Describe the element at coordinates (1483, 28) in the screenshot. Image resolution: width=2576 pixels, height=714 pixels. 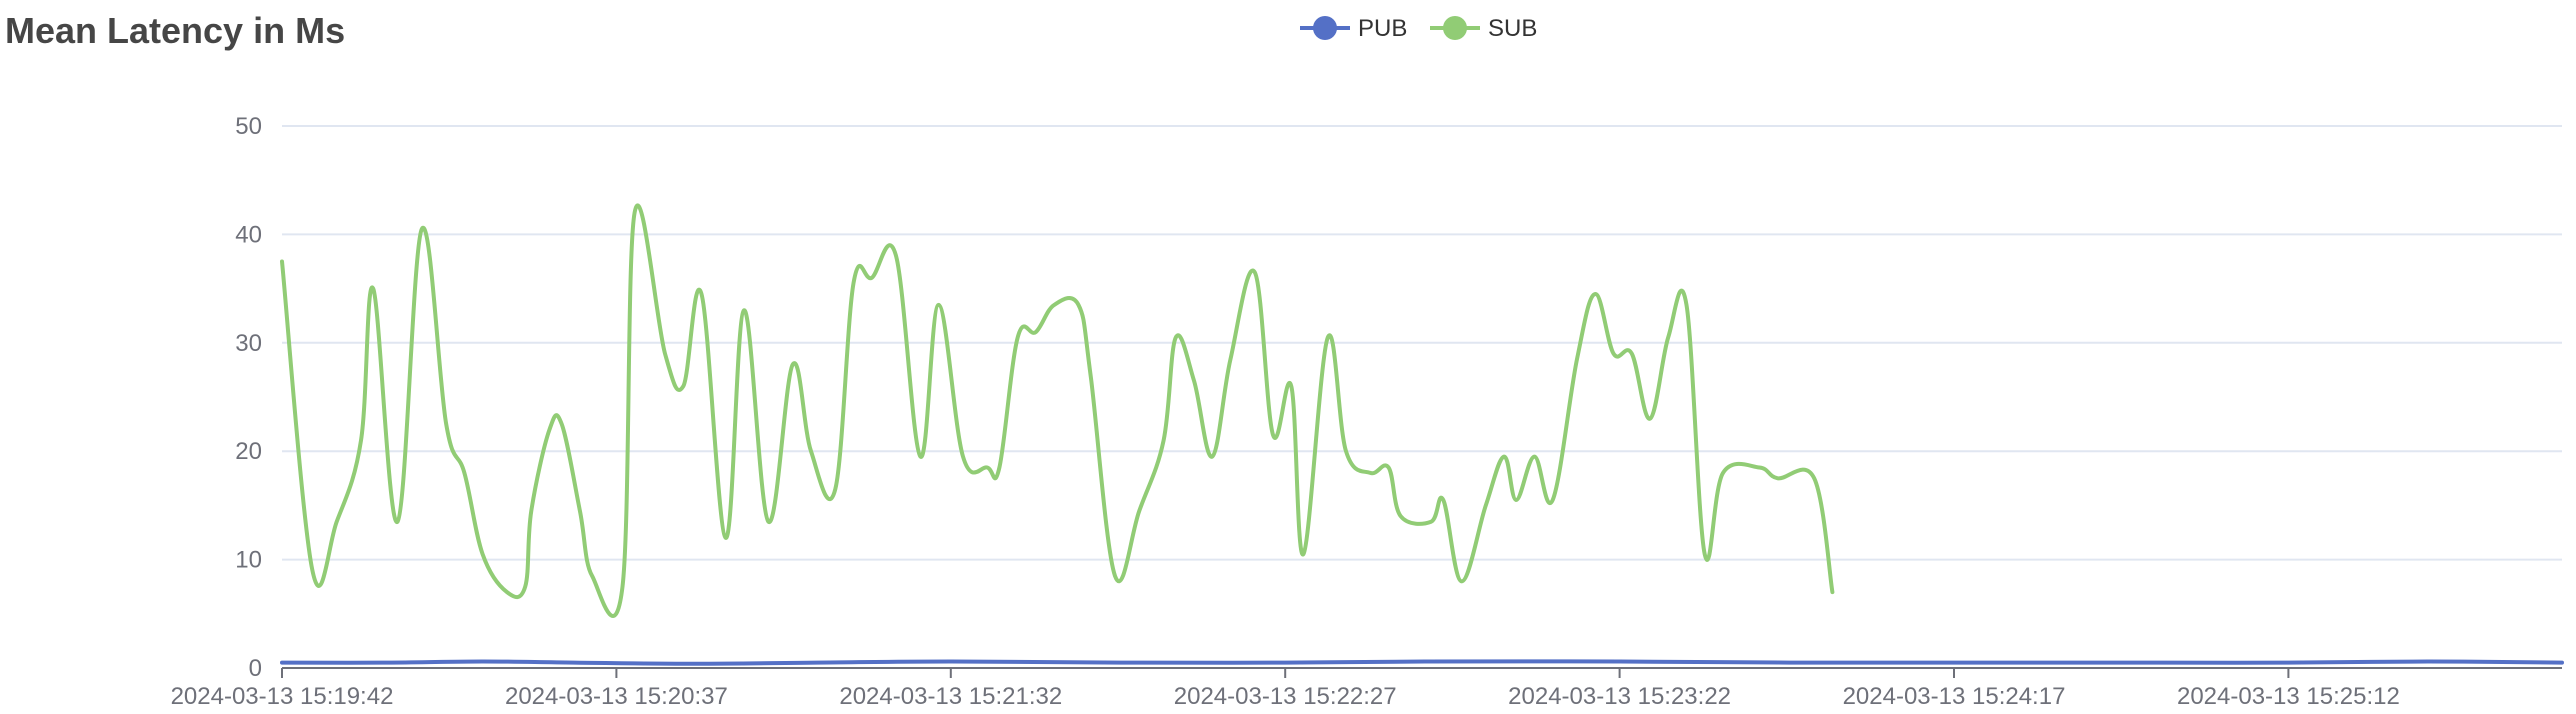
I see `legend-item-sub: SUB` at that location.